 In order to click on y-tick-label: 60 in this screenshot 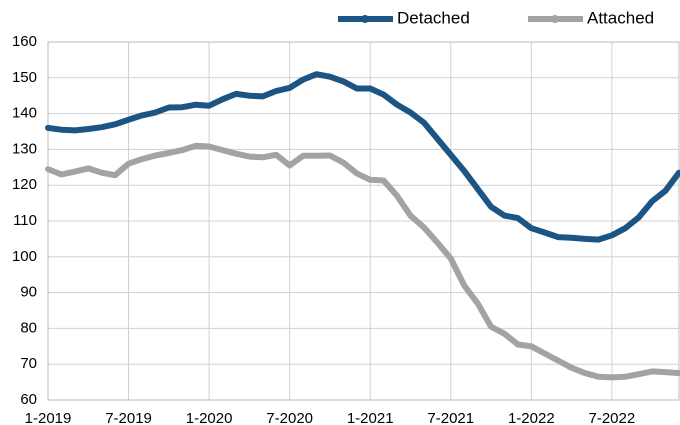, I will do `click(28, 399)`.